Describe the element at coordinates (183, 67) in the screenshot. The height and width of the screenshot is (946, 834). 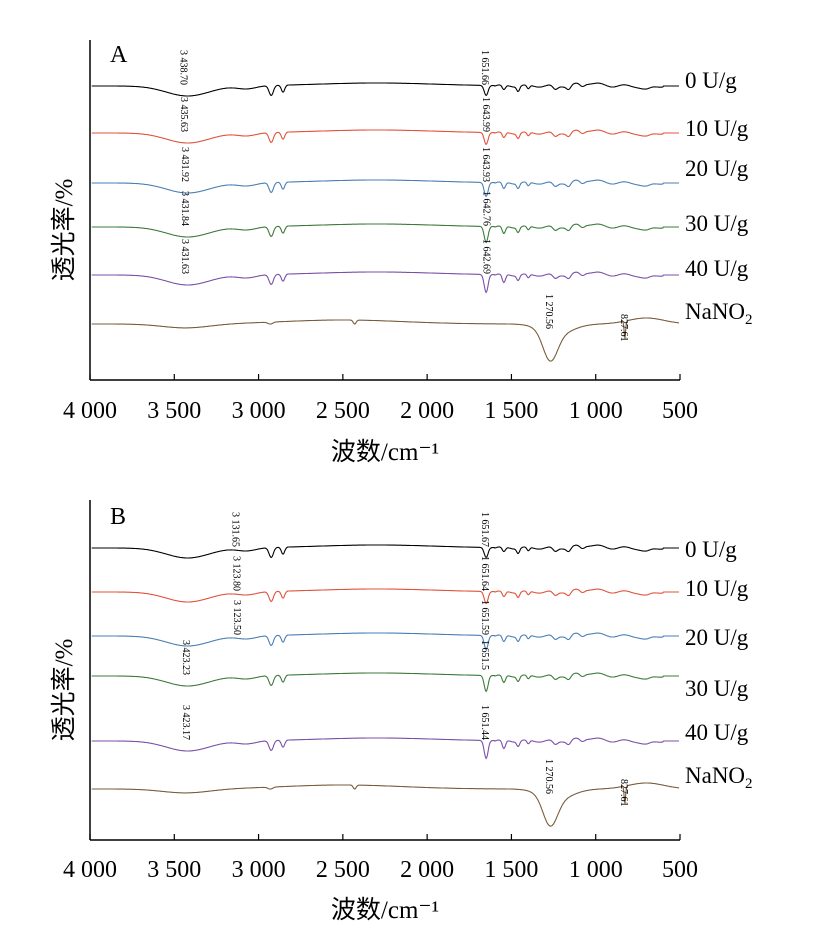
I see `peak-annotation: 3 438.70` at that location.